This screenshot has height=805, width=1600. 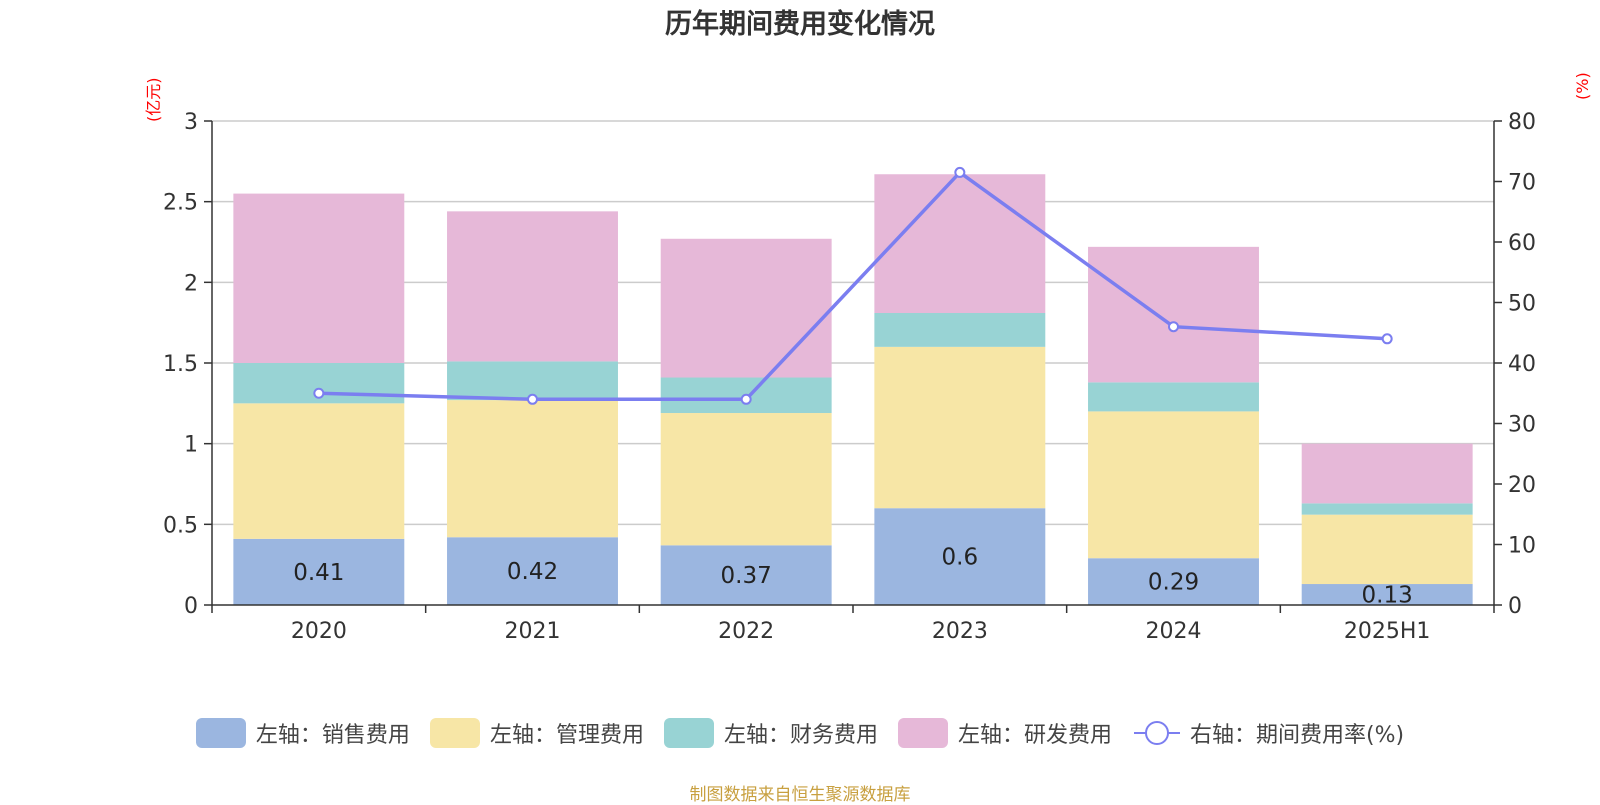 What do you see at coordinates (800, 795) in the screenshot?
I see `data-source-note: 制图数据来自恒生聚源数据库` at bounding box center [800, 795].